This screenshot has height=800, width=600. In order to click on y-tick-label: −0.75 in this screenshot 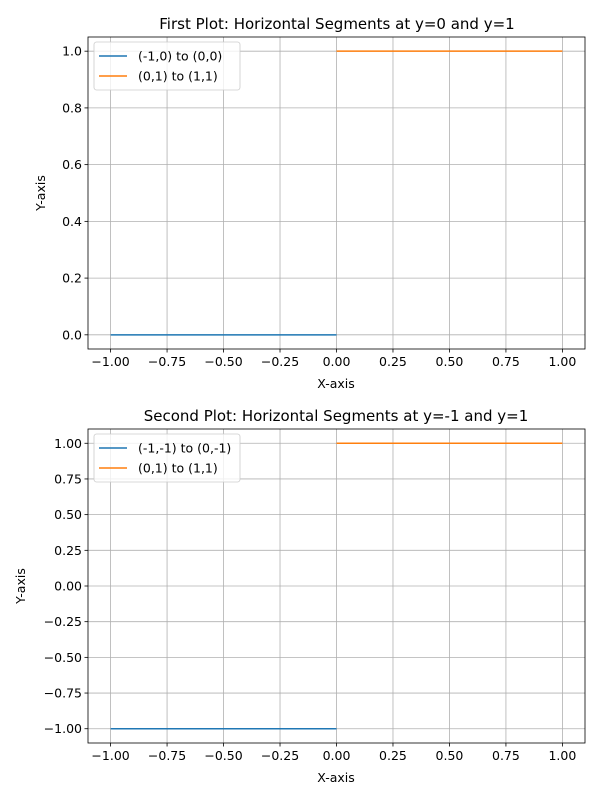, I will do `click(63, 693)`.